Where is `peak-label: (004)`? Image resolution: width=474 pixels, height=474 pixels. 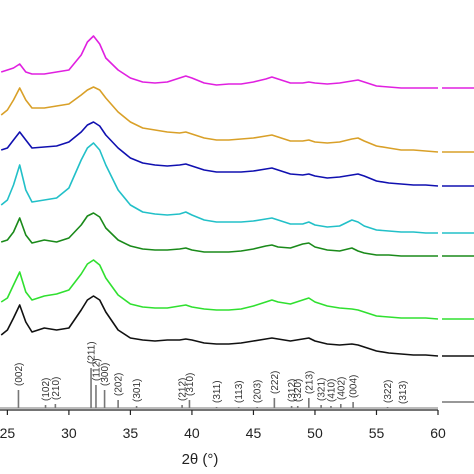
peak-label: (004) is located at coordinates (354, 386).